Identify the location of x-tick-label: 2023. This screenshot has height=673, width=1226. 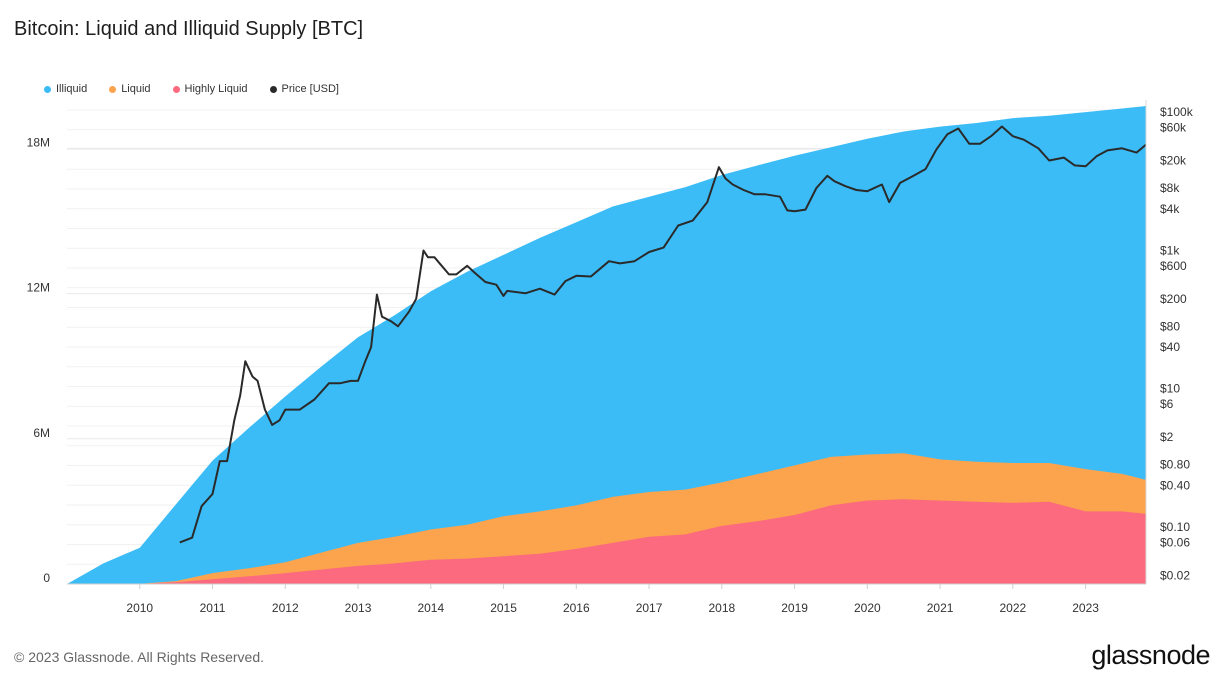
(1085, 608).